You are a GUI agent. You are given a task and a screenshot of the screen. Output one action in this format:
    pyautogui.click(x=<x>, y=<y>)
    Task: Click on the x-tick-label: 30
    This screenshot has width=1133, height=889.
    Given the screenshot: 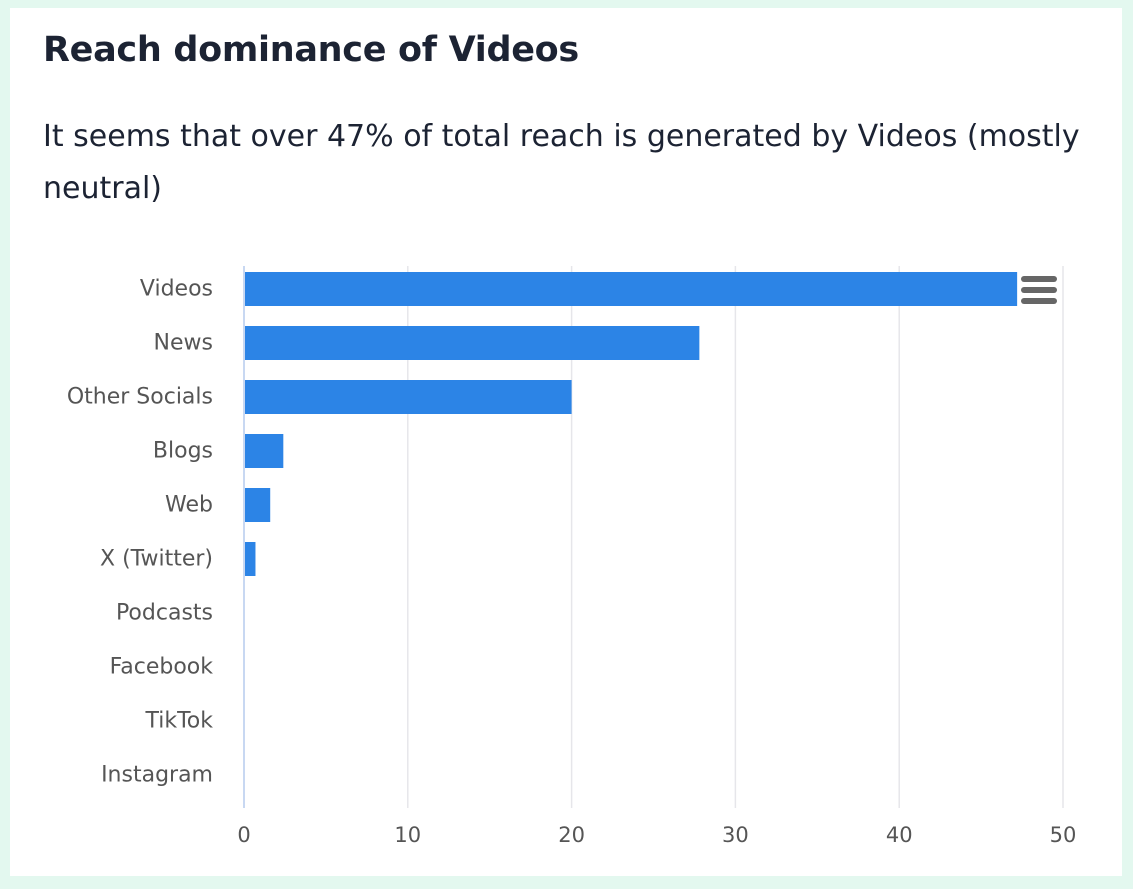 What is the action you would take?
    pyautogui.click(x=735, y=835)
    